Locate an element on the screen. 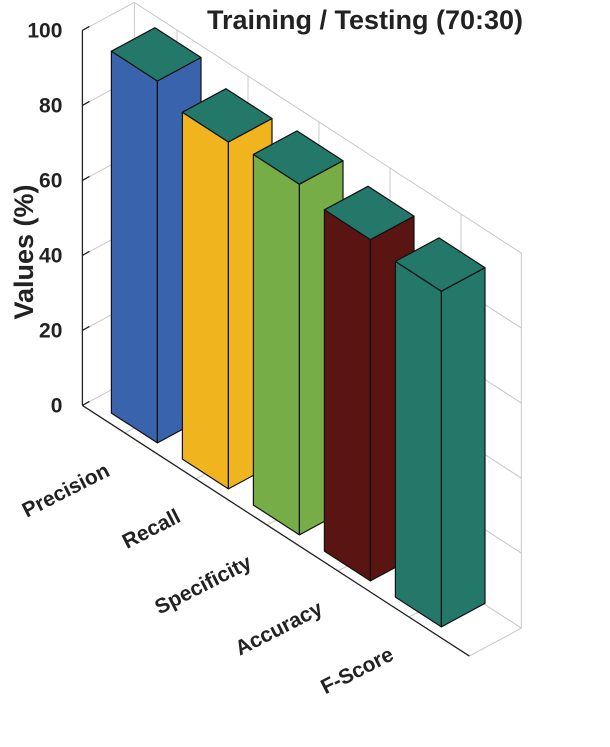  floor-edge is located at coordinates (495, 642).